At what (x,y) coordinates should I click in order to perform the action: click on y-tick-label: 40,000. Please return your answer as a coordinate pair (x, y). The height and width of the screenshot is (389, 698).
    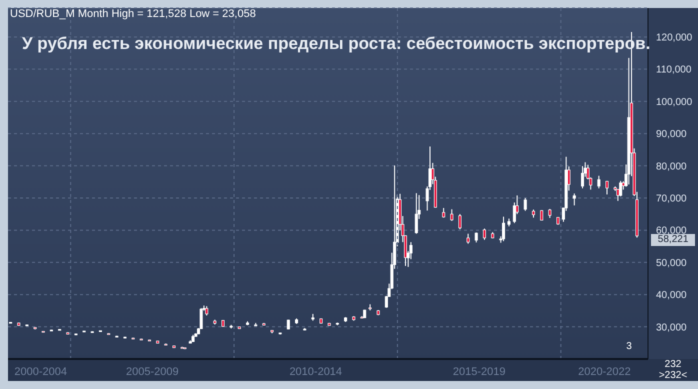
    Looking at the image, I should click on (672, 296).